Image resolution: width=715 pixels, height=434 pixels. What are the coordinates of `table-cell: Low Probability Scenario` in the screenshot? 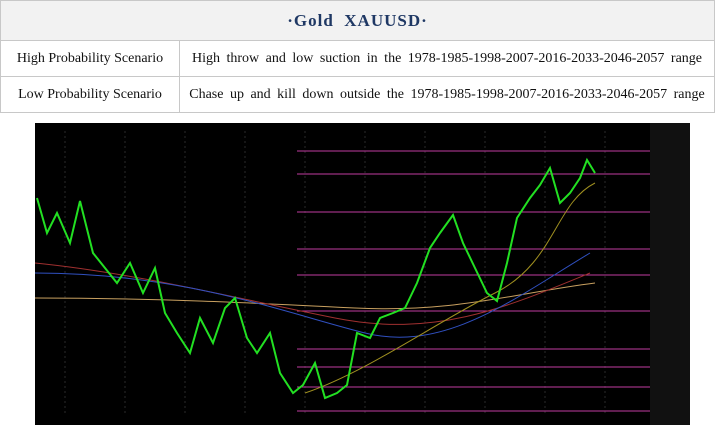 It's located at (90, 94).